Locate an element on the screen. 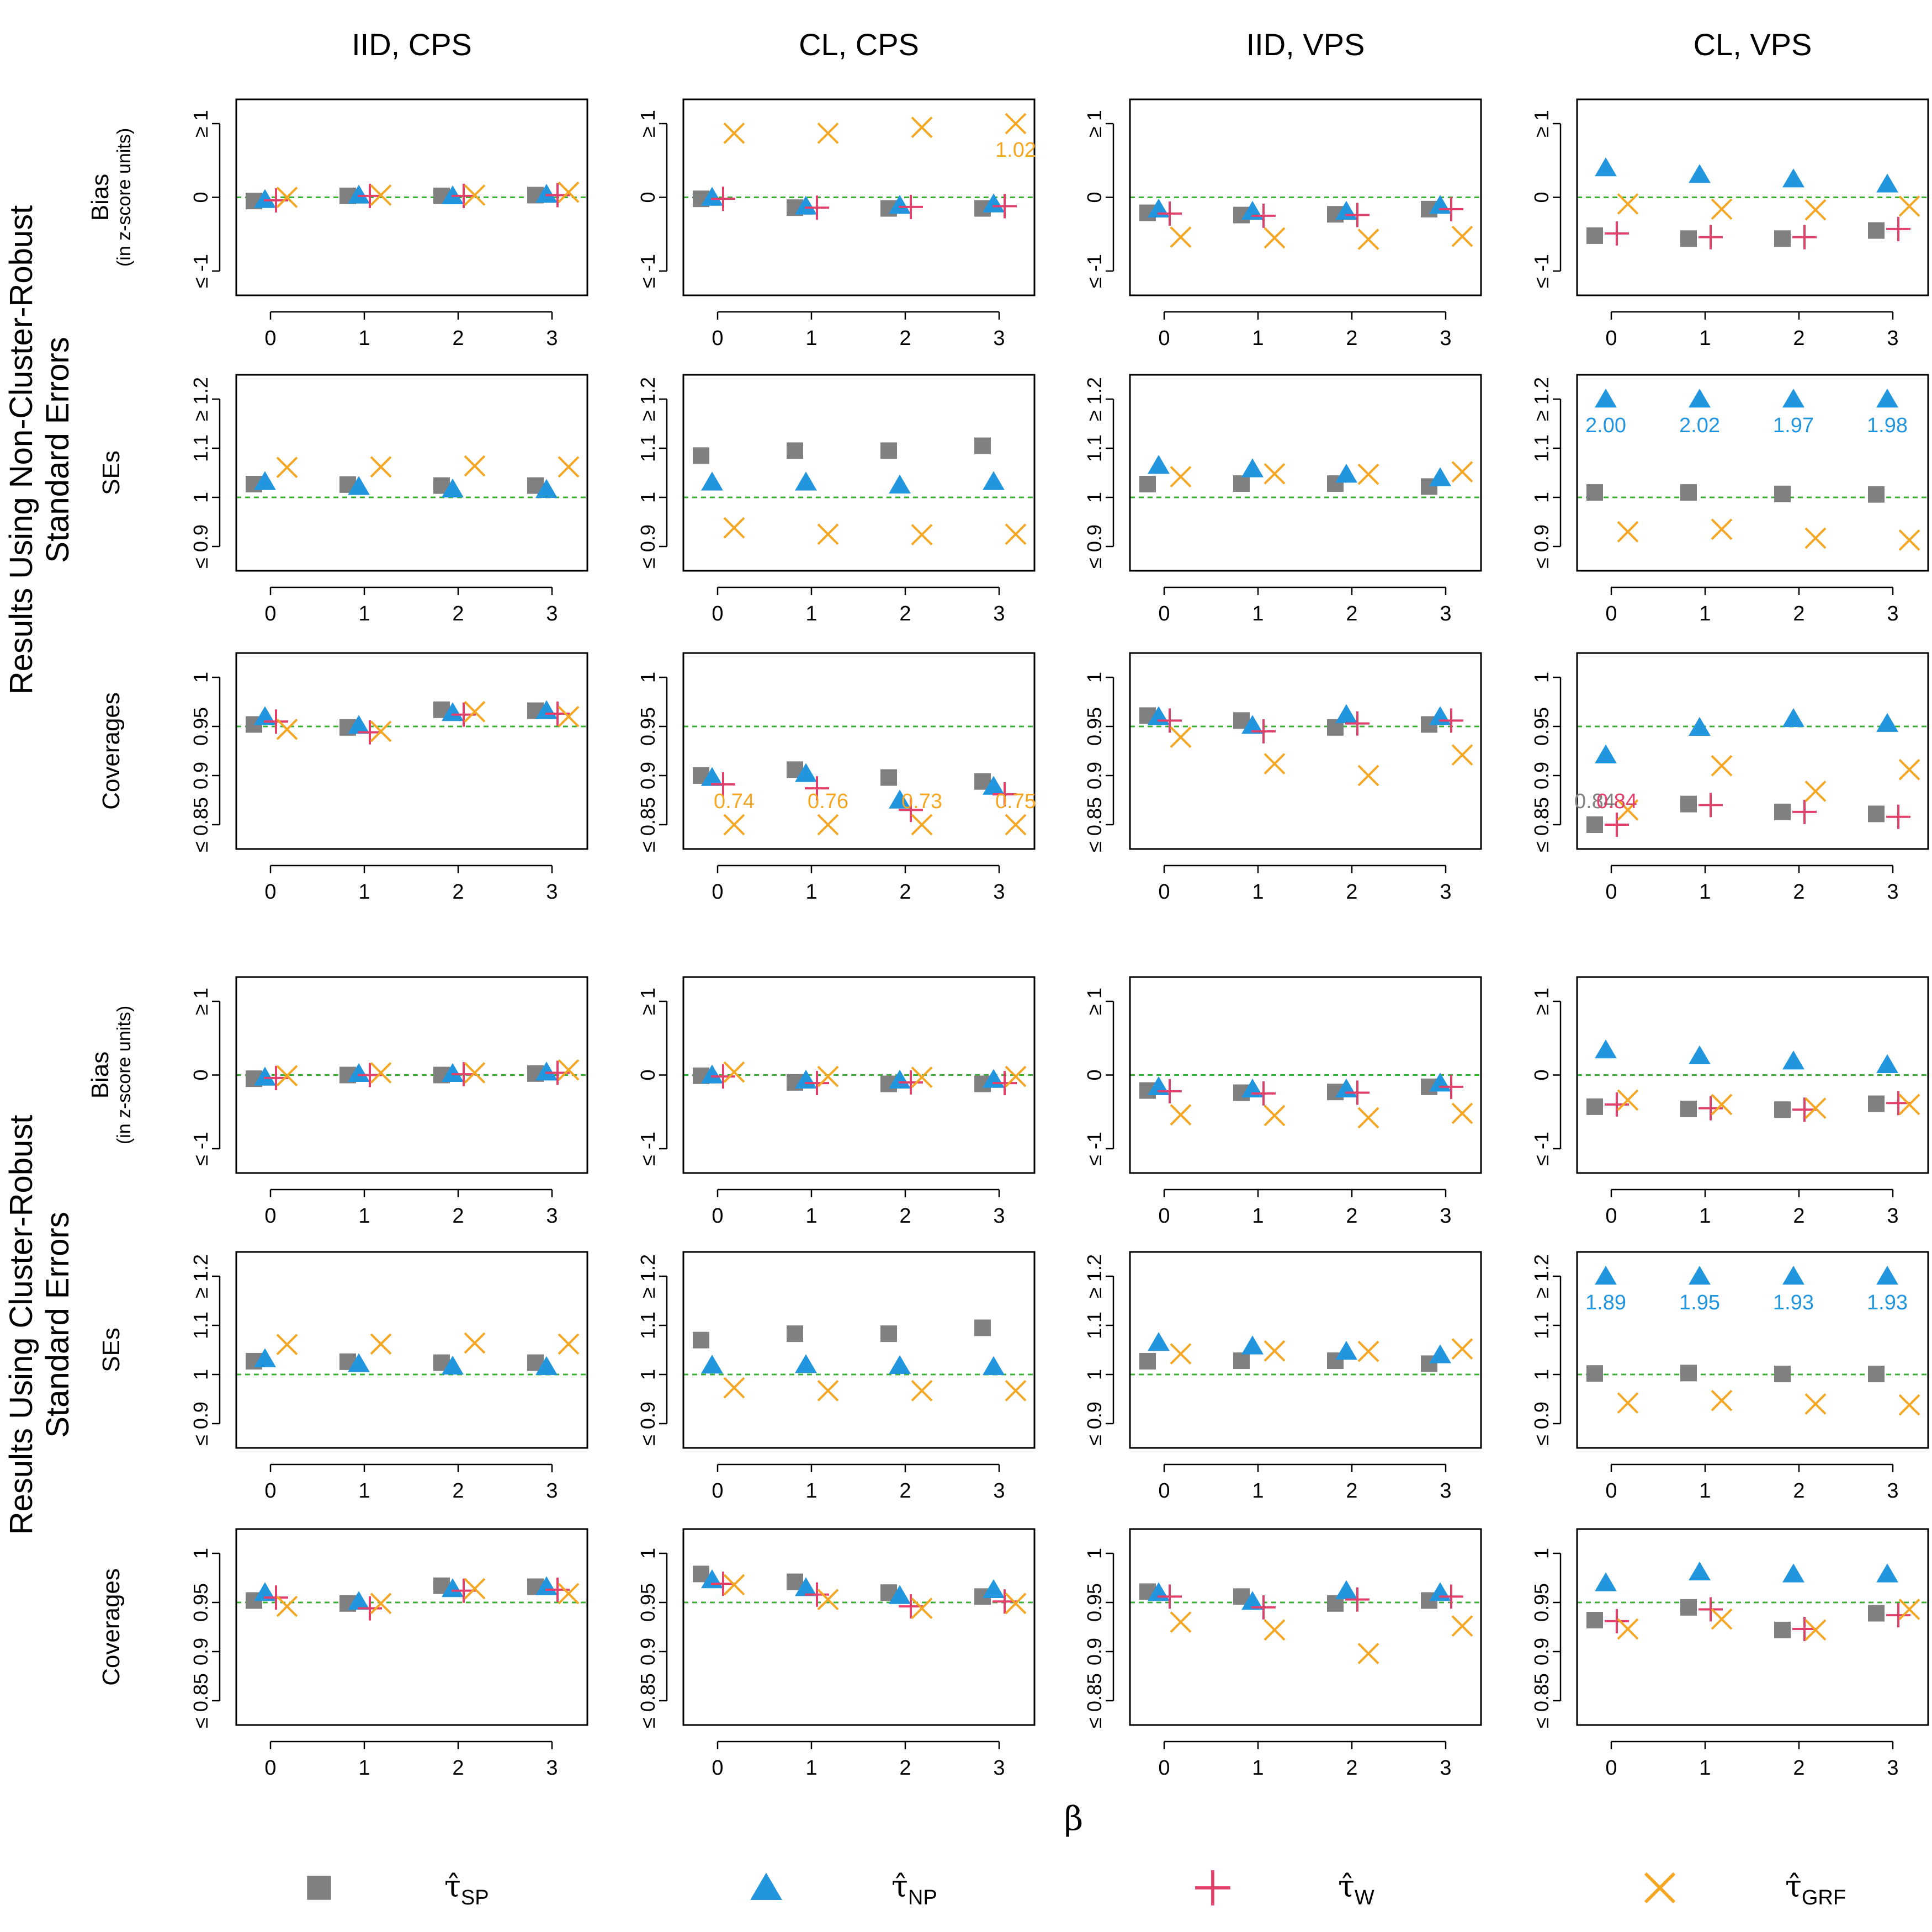  y-tick-label: ≤ 0.9 is located at coordinates (201, 1424).